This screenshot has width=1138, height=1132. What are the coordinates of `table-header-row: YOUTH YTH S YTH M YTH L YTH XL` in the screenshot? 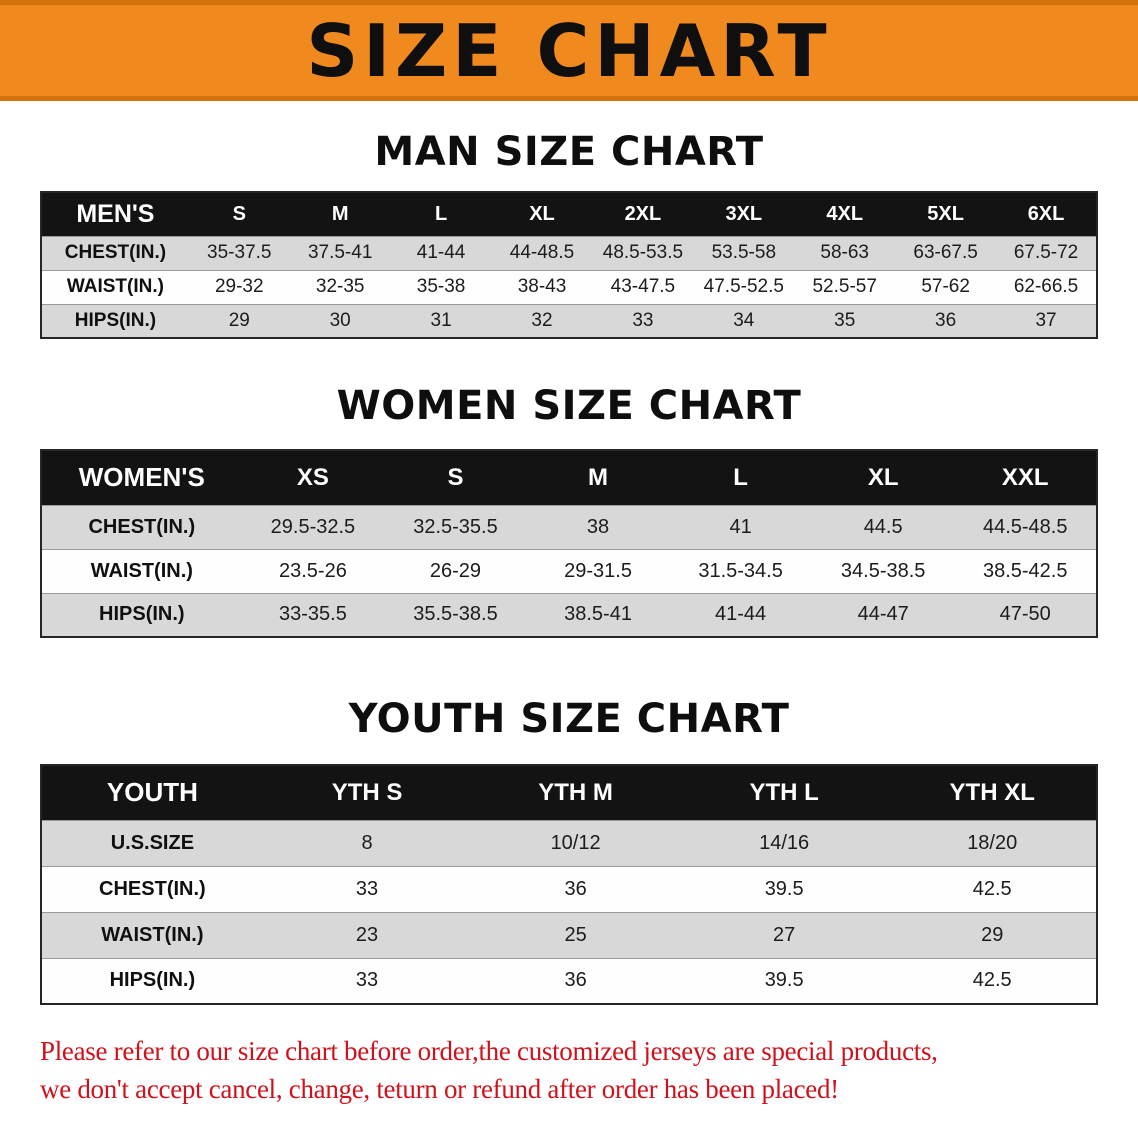 It's located at (569, 792).